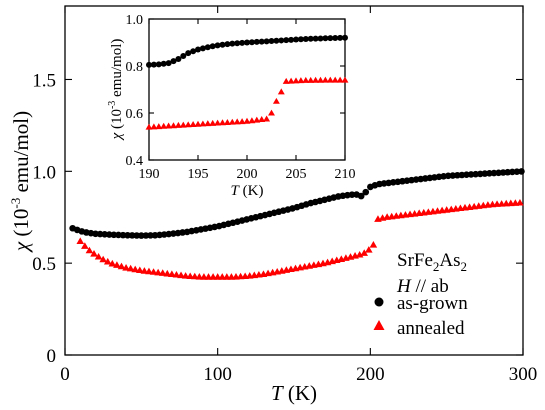 The image size is (545, 410). I want to click on x-tick-label: 190, so click(149, 174).